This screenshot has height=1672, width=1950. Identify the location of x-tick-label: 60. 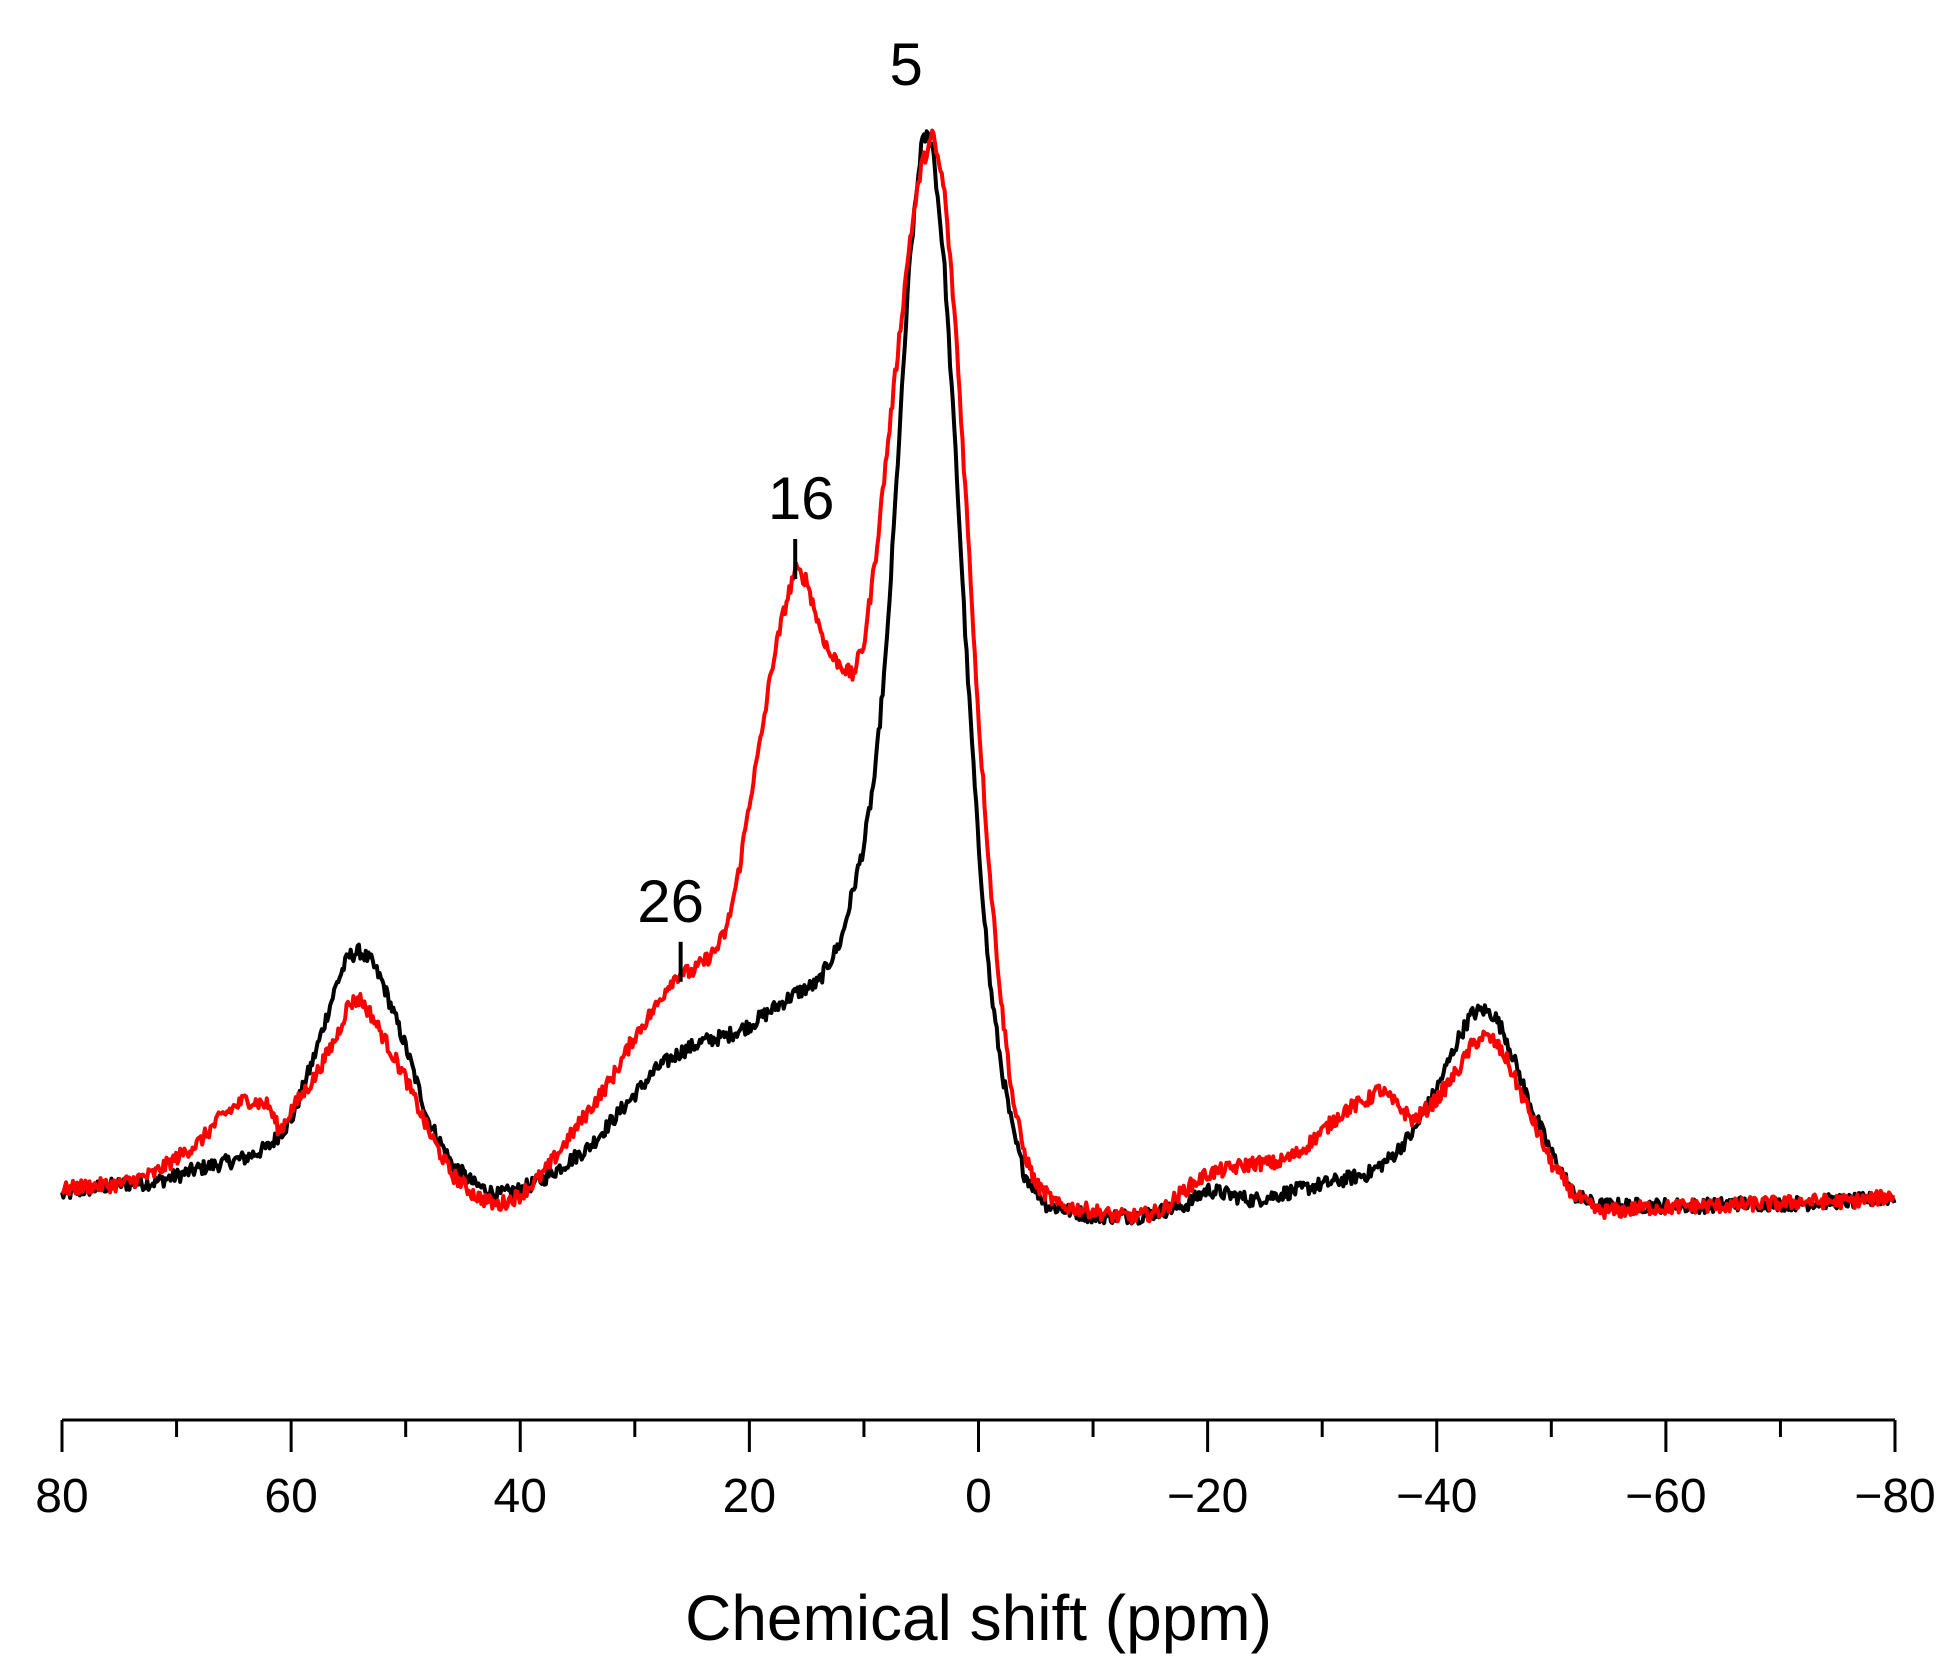
(290, 1496).